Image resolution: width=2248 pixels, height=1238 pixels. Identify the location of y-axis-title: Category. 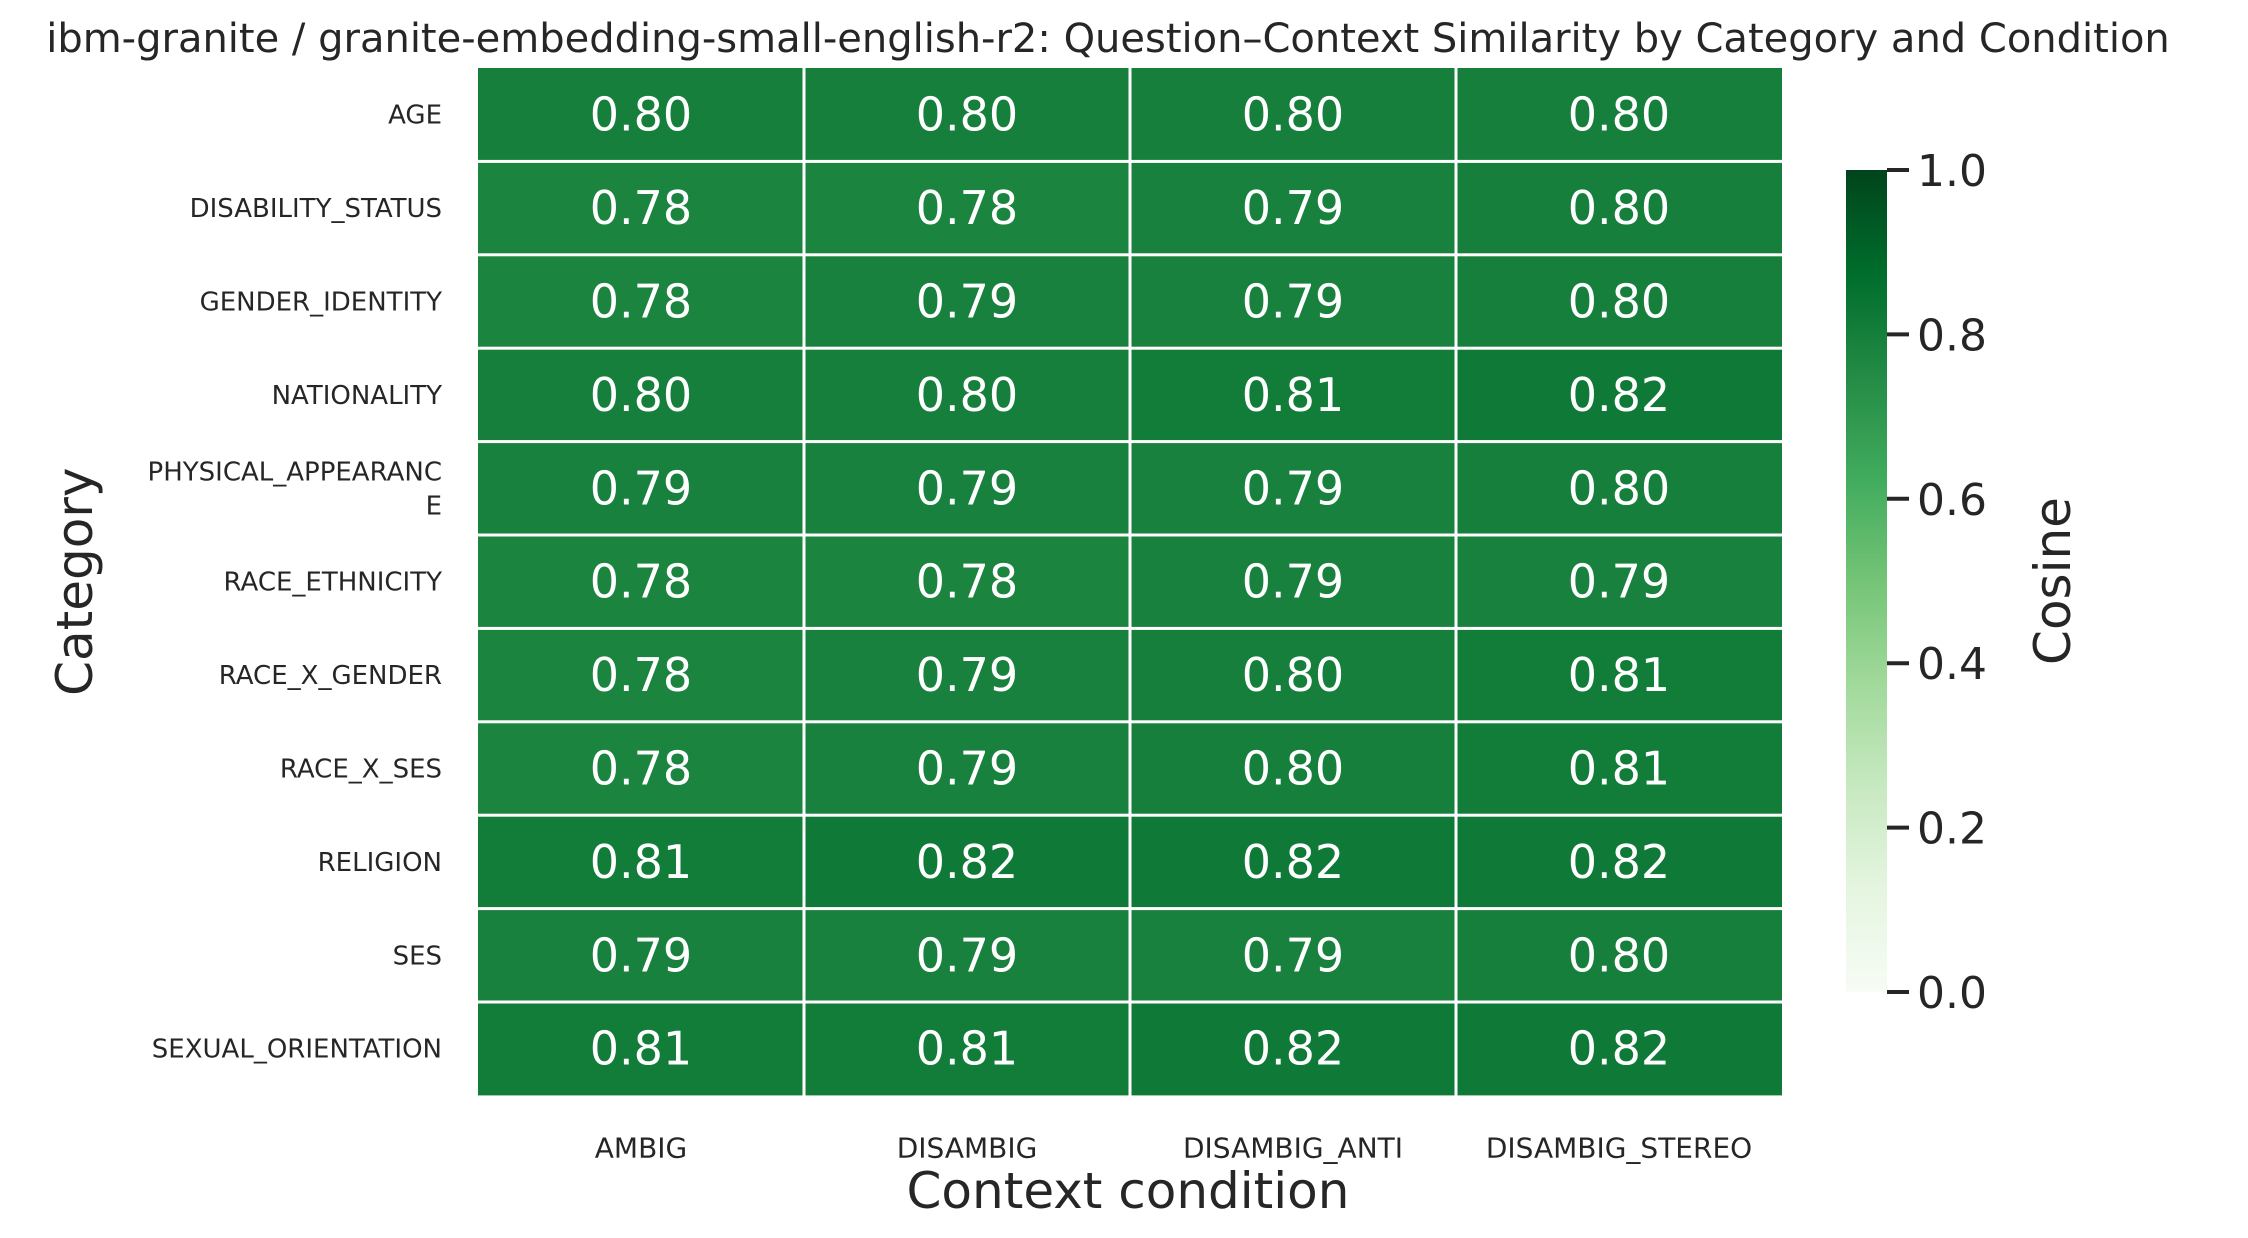
(75, 581).